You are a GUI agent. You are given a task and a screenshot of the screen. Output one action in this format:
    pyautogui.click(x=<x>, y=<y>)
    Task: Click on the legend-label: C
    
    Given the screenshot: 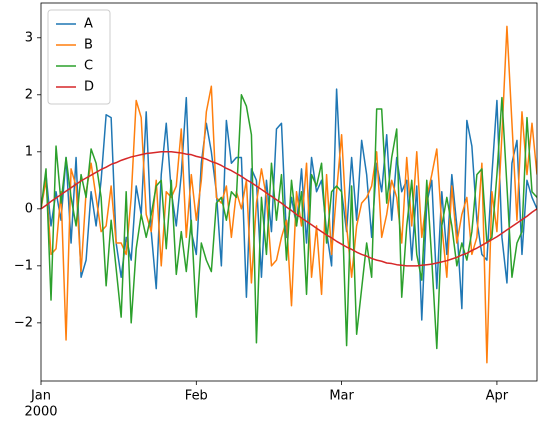 What is the action you would take?
    pyautogui.click(x=88, y=66)
    